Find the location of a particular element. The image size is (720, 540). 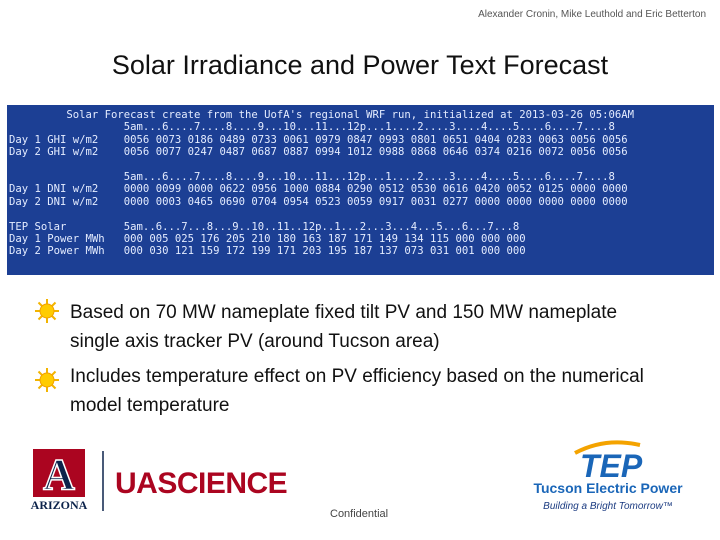

tep-name: Tucson Electric Power is located at coordinates (608, 488).